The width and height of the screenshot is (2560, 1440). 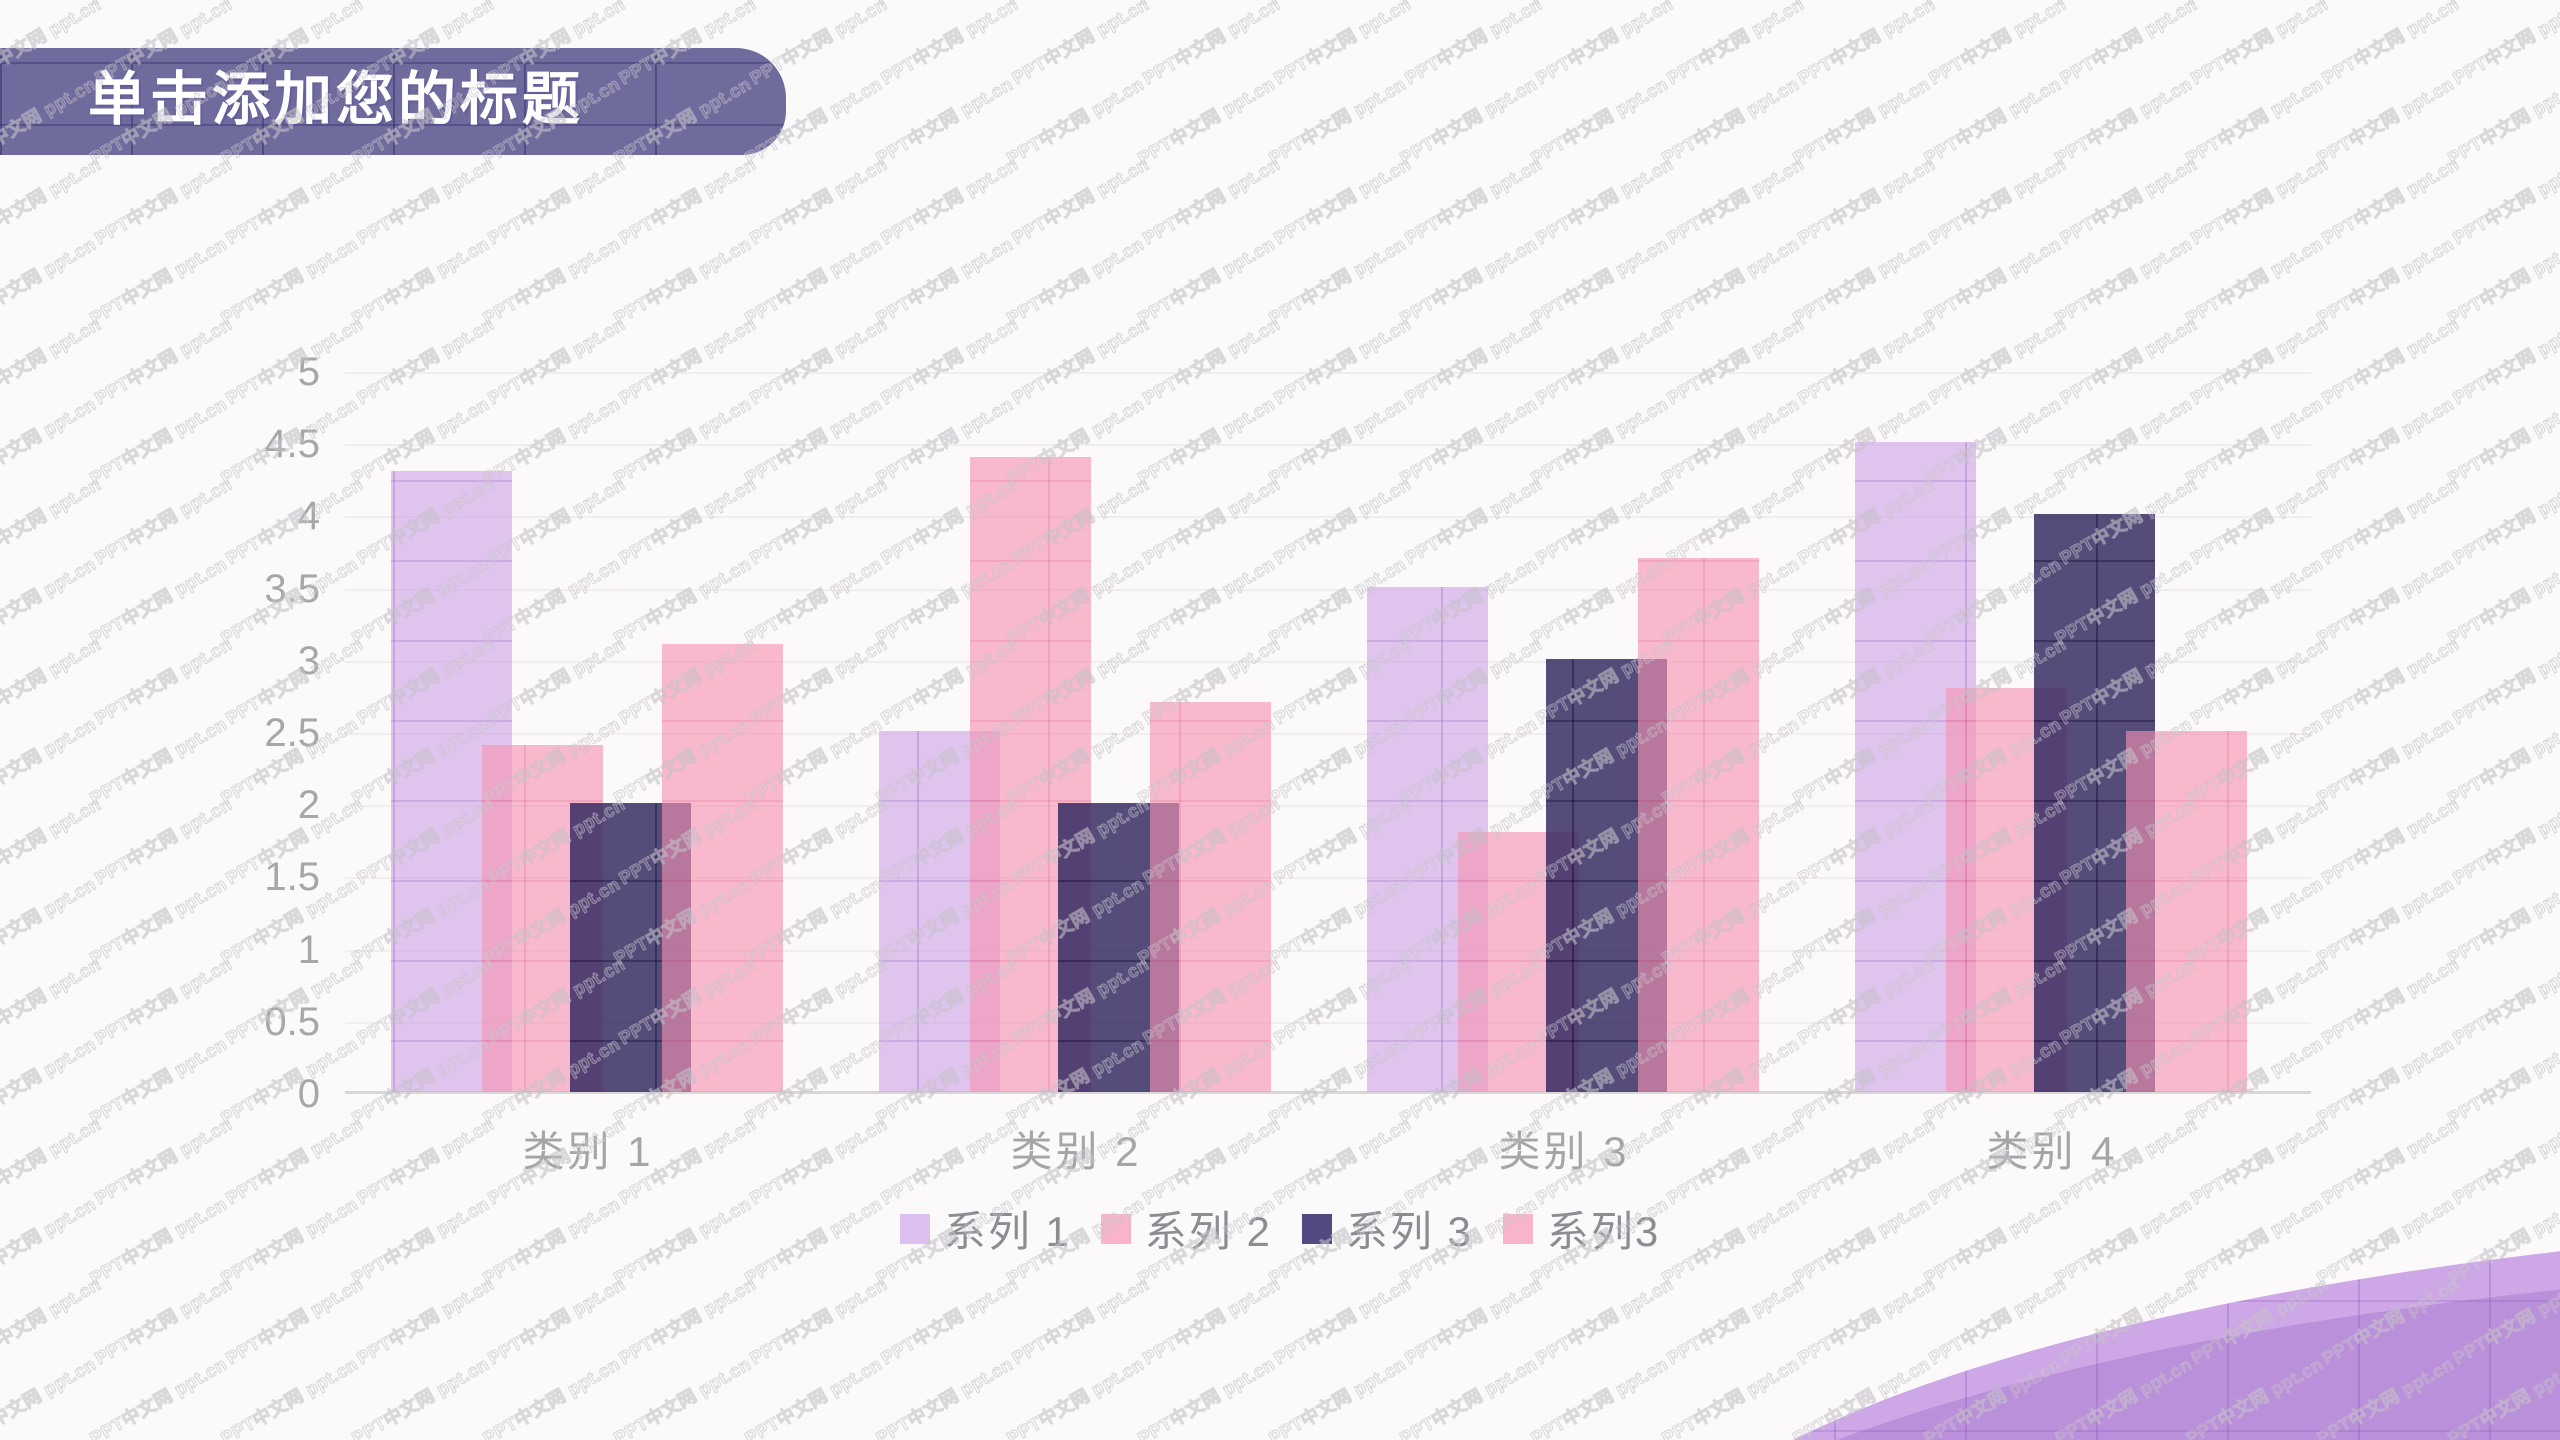 I want to click on y-tick-label: 5, so click(x=308, y=372).